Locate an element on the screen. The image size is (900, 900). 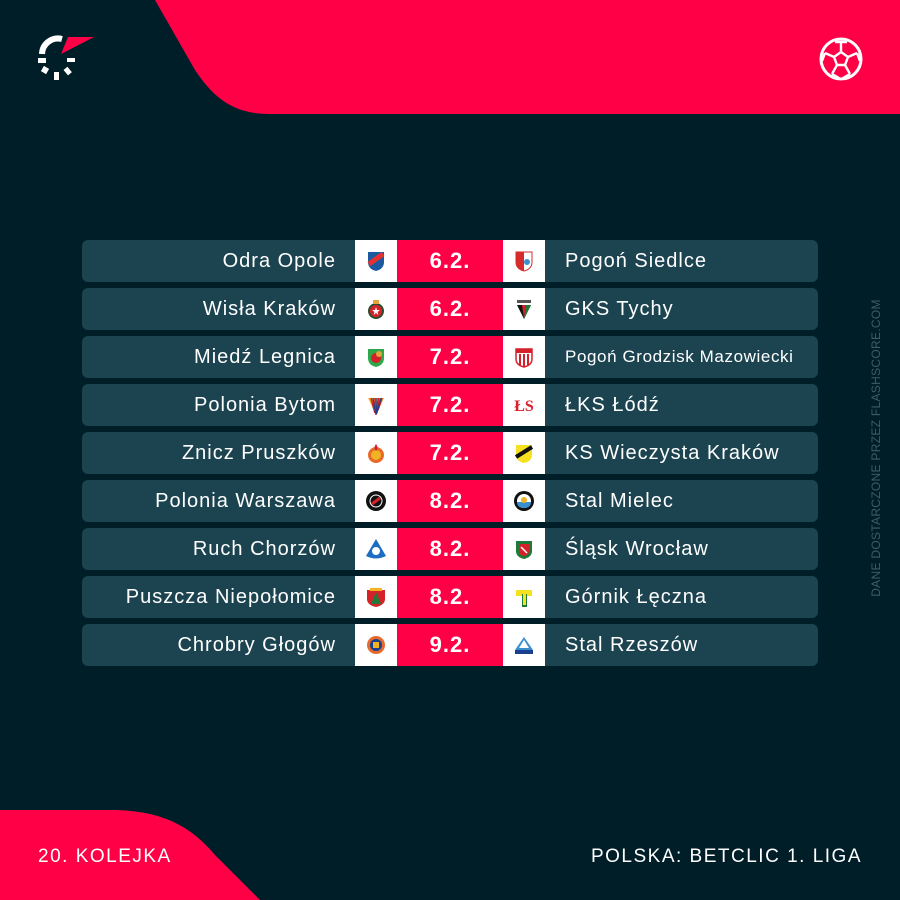
away-team: Górnik Łęczna is located at coordinates (681, 597).